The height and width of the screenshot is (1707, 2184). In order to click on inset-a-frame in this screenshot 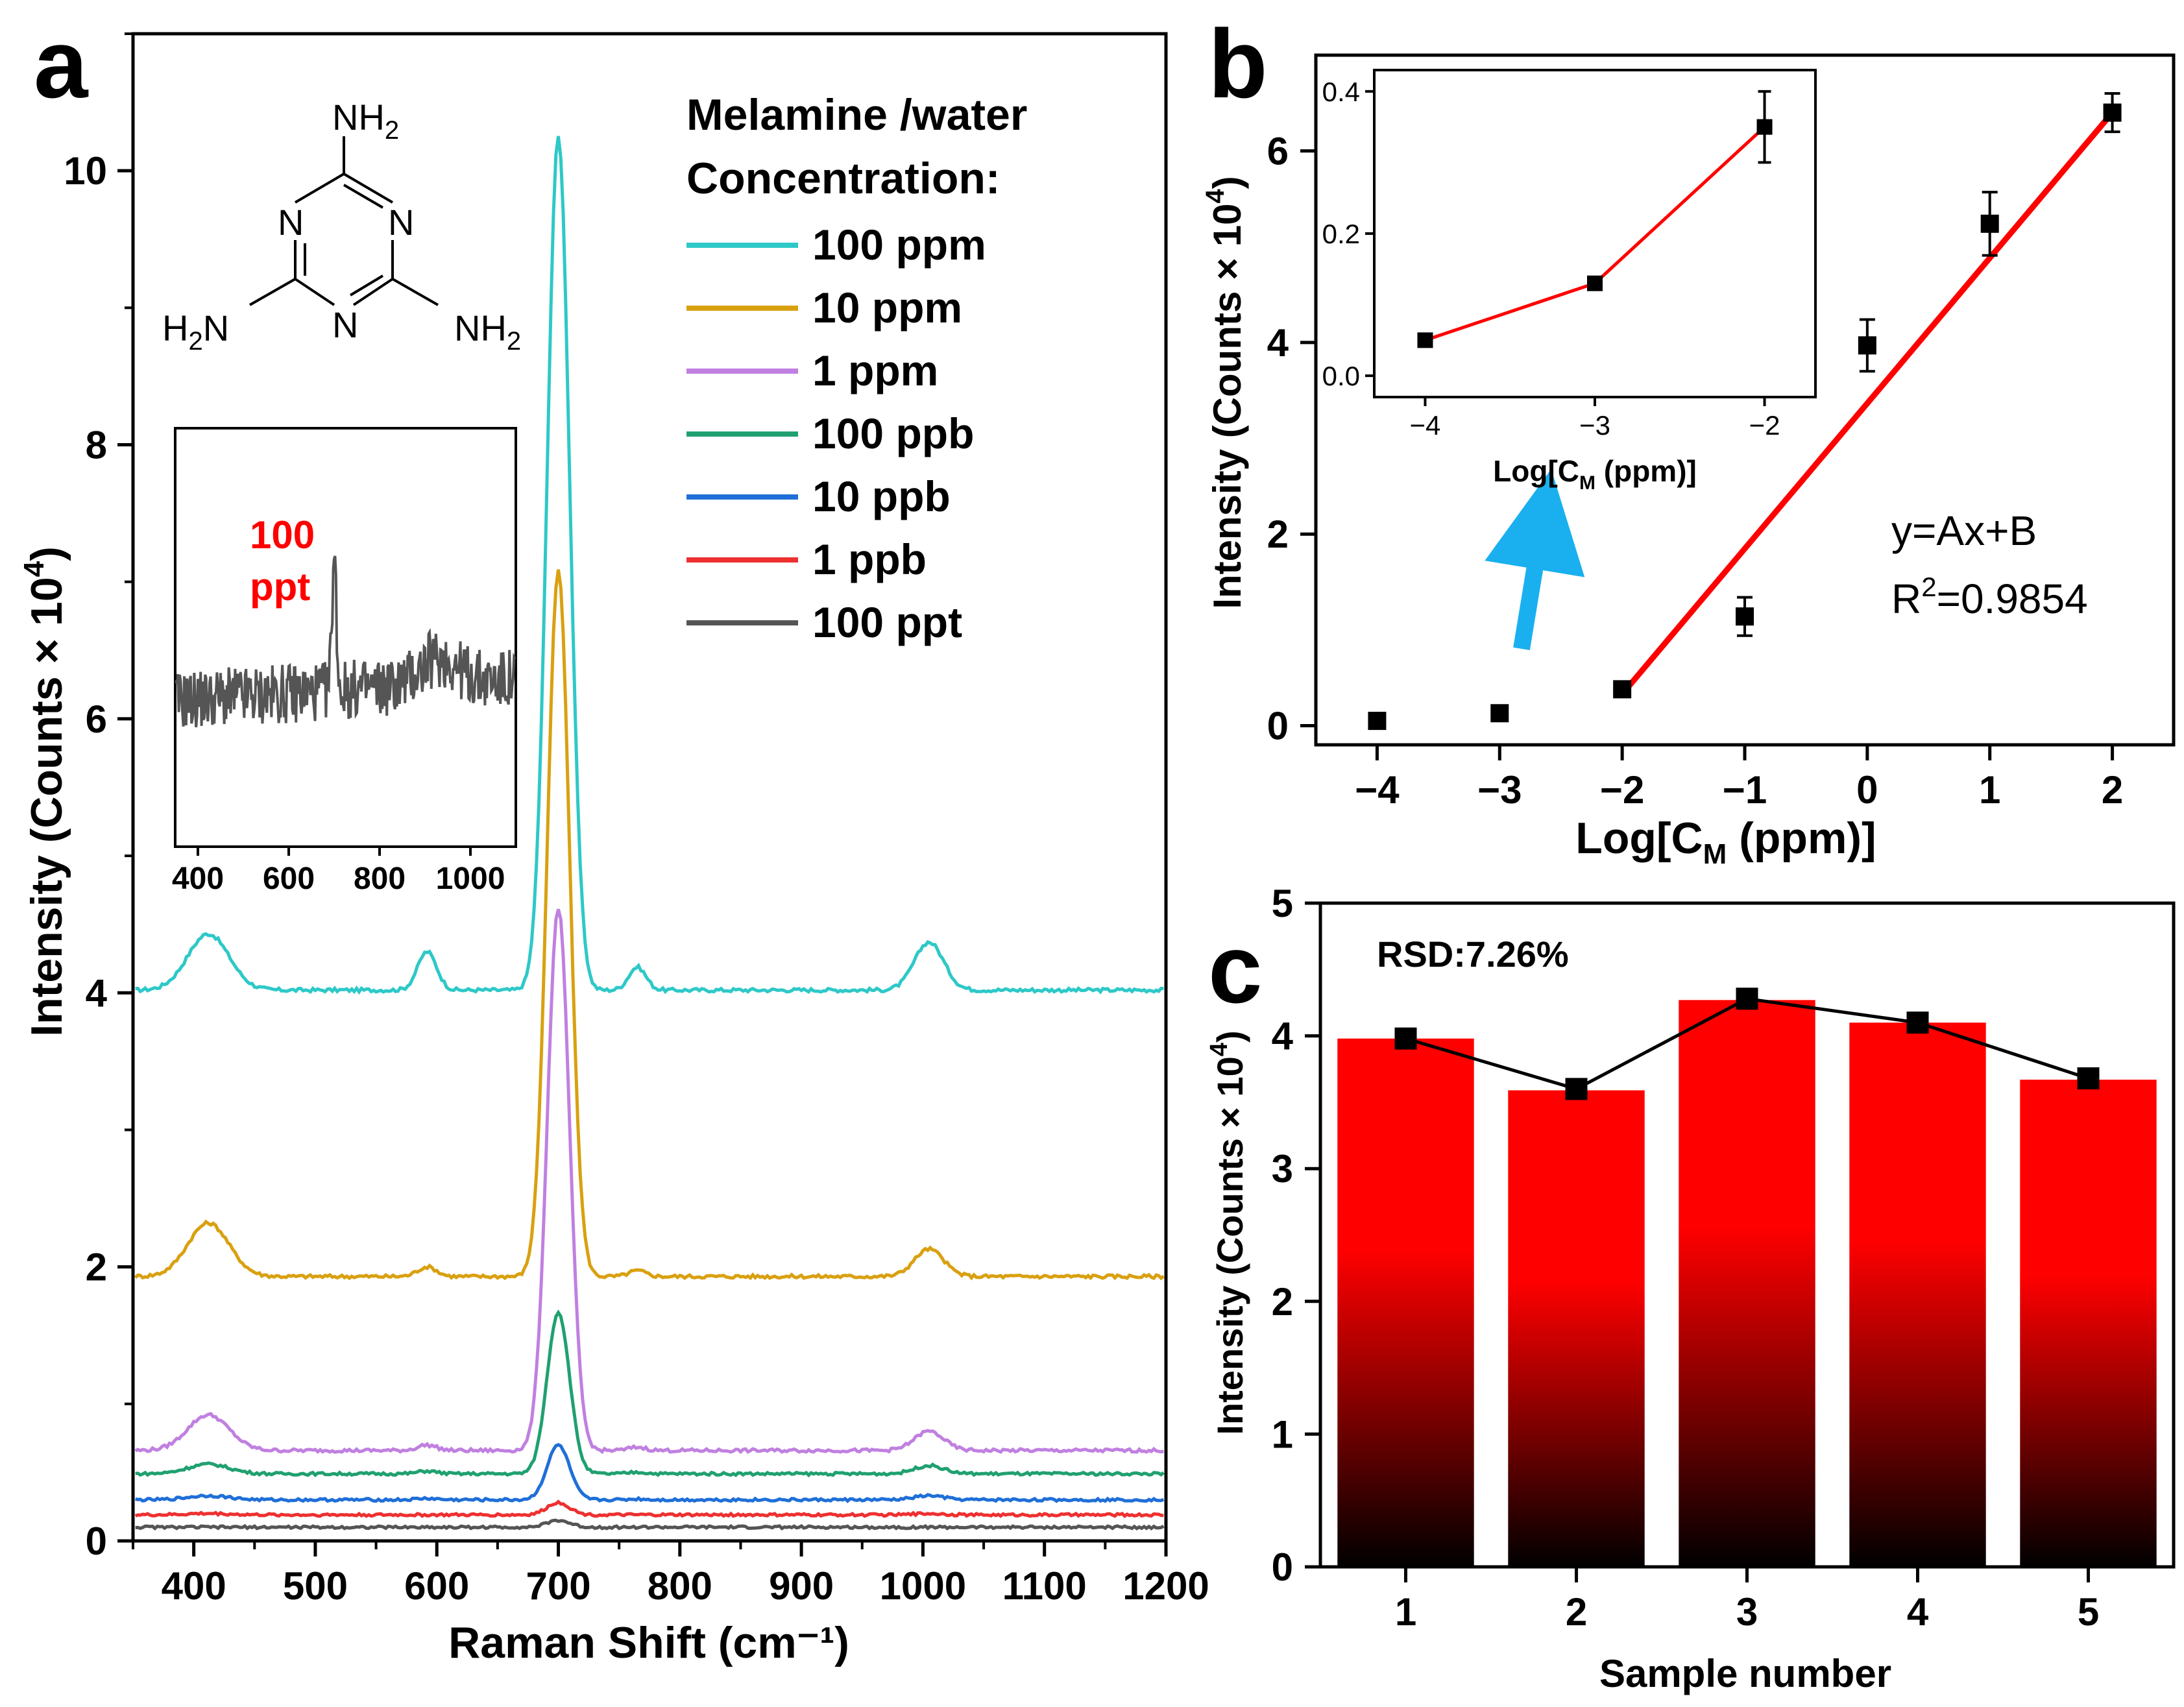, I will do `click(345, 637)`.